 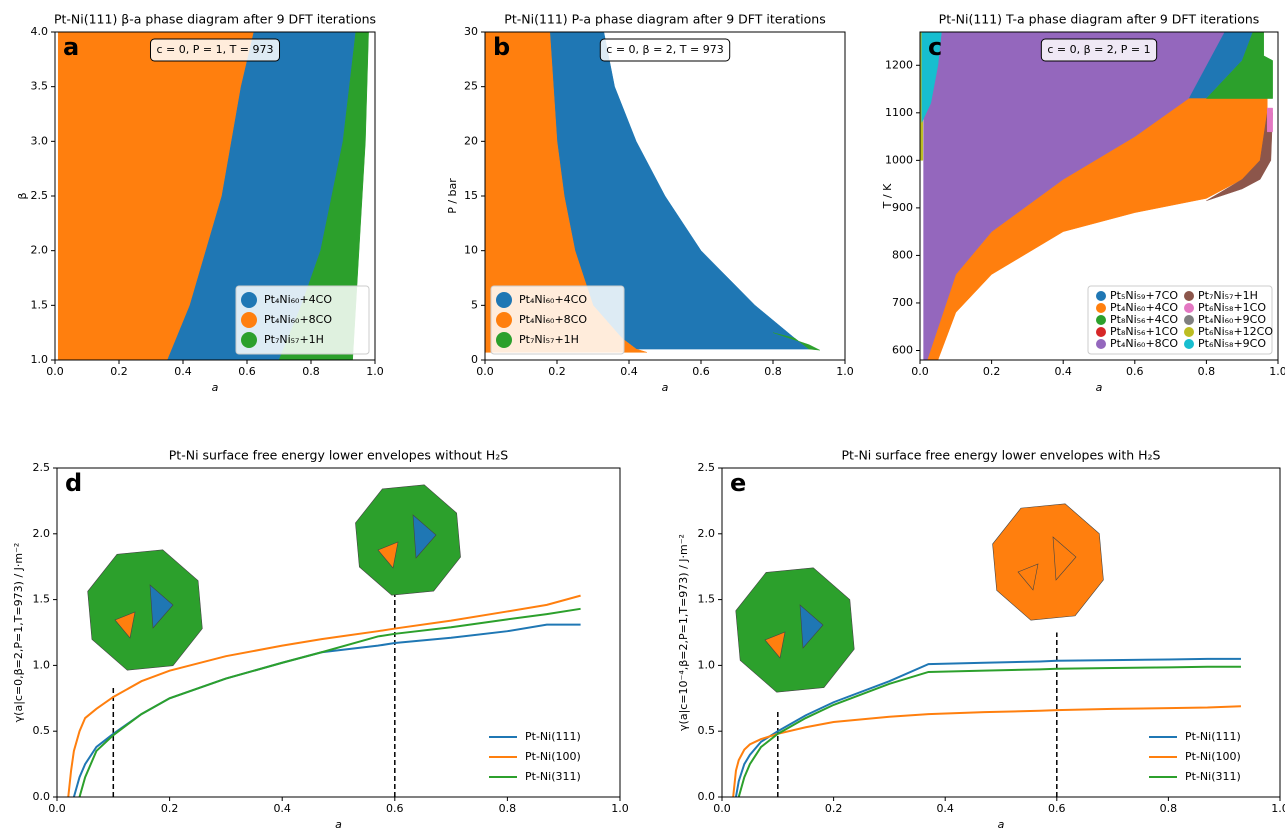 What do you see at coordinates (471, 86) in the screenshot?
I see `y-tick-label: 25` at bounding box center [471, 86].